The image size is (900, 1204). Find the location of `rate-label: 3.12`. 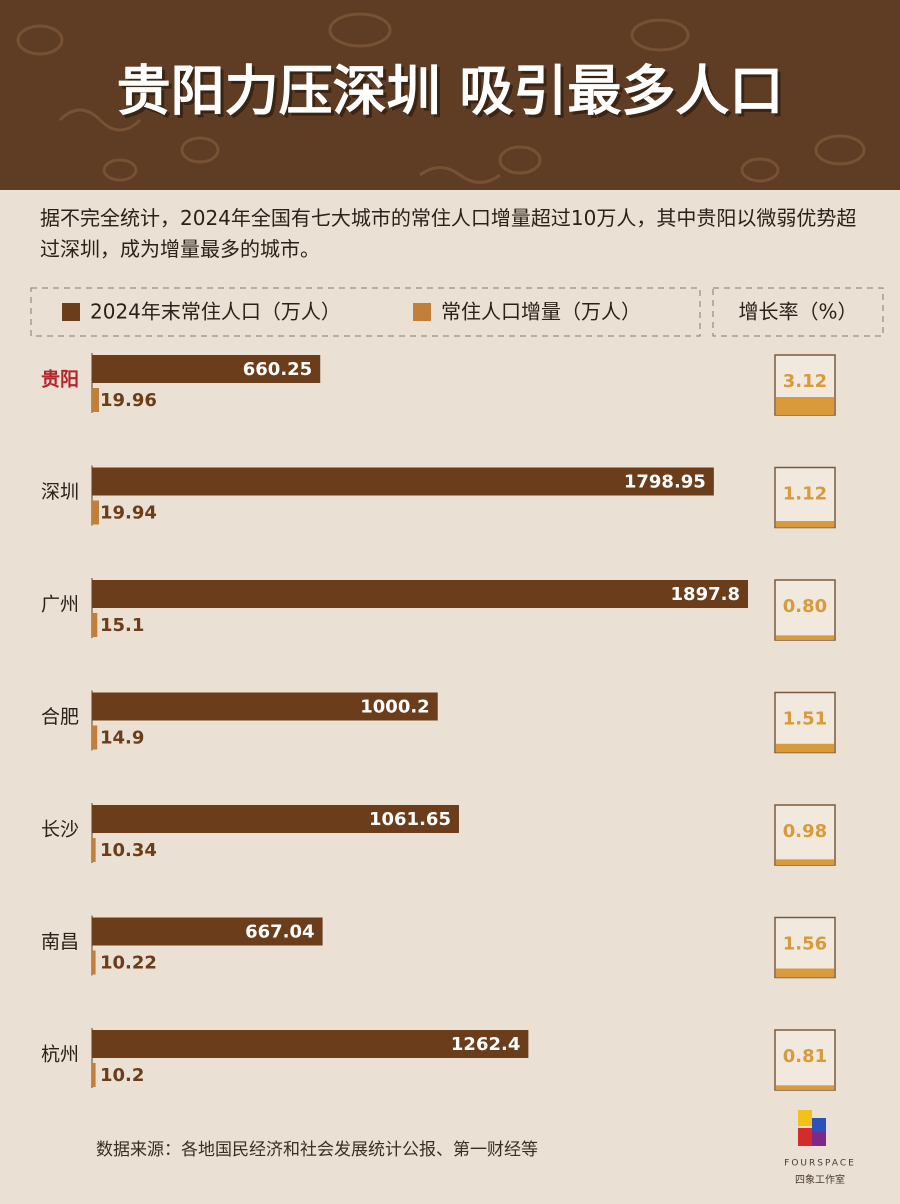

rate-label: 3.12 is located at coordinates (805, 381).